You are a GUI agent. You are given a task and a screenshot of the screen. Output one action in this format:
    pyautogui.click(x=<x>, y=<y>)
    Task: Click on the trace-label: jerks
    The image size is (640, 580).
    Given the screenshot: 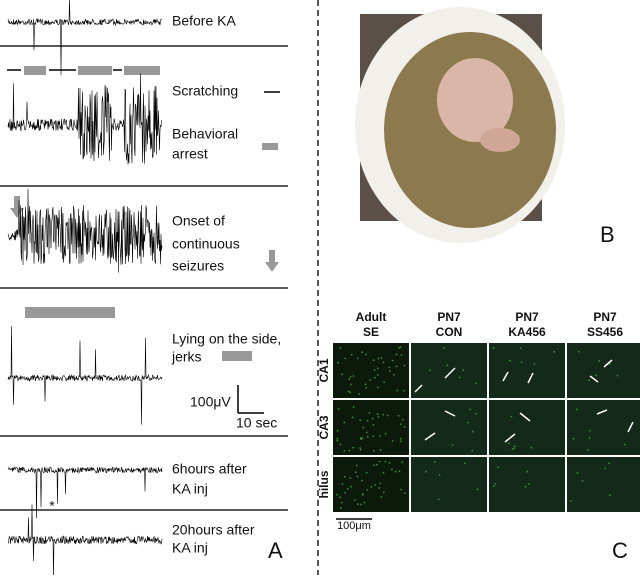 What is the action you would take?
    pyautogui.click(x=186, y=357)
    